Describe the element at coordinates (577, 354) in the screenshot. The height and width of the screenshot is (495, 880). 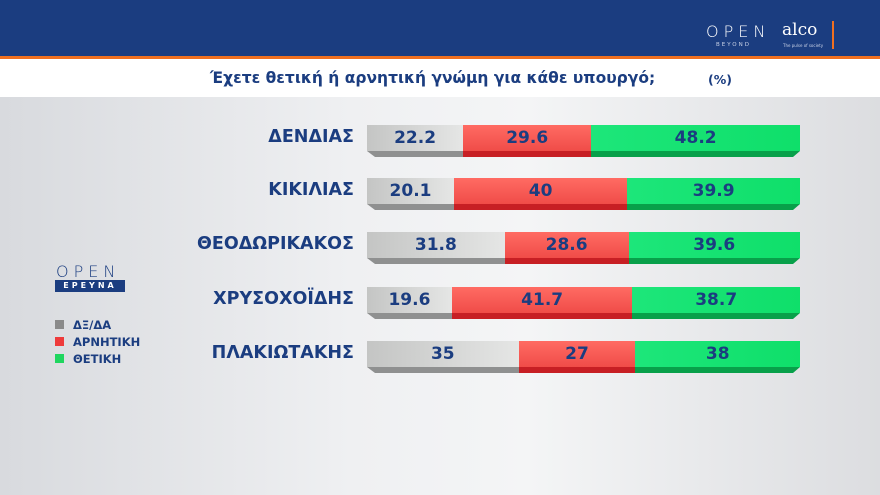
I see `value-label: 27` at that location.